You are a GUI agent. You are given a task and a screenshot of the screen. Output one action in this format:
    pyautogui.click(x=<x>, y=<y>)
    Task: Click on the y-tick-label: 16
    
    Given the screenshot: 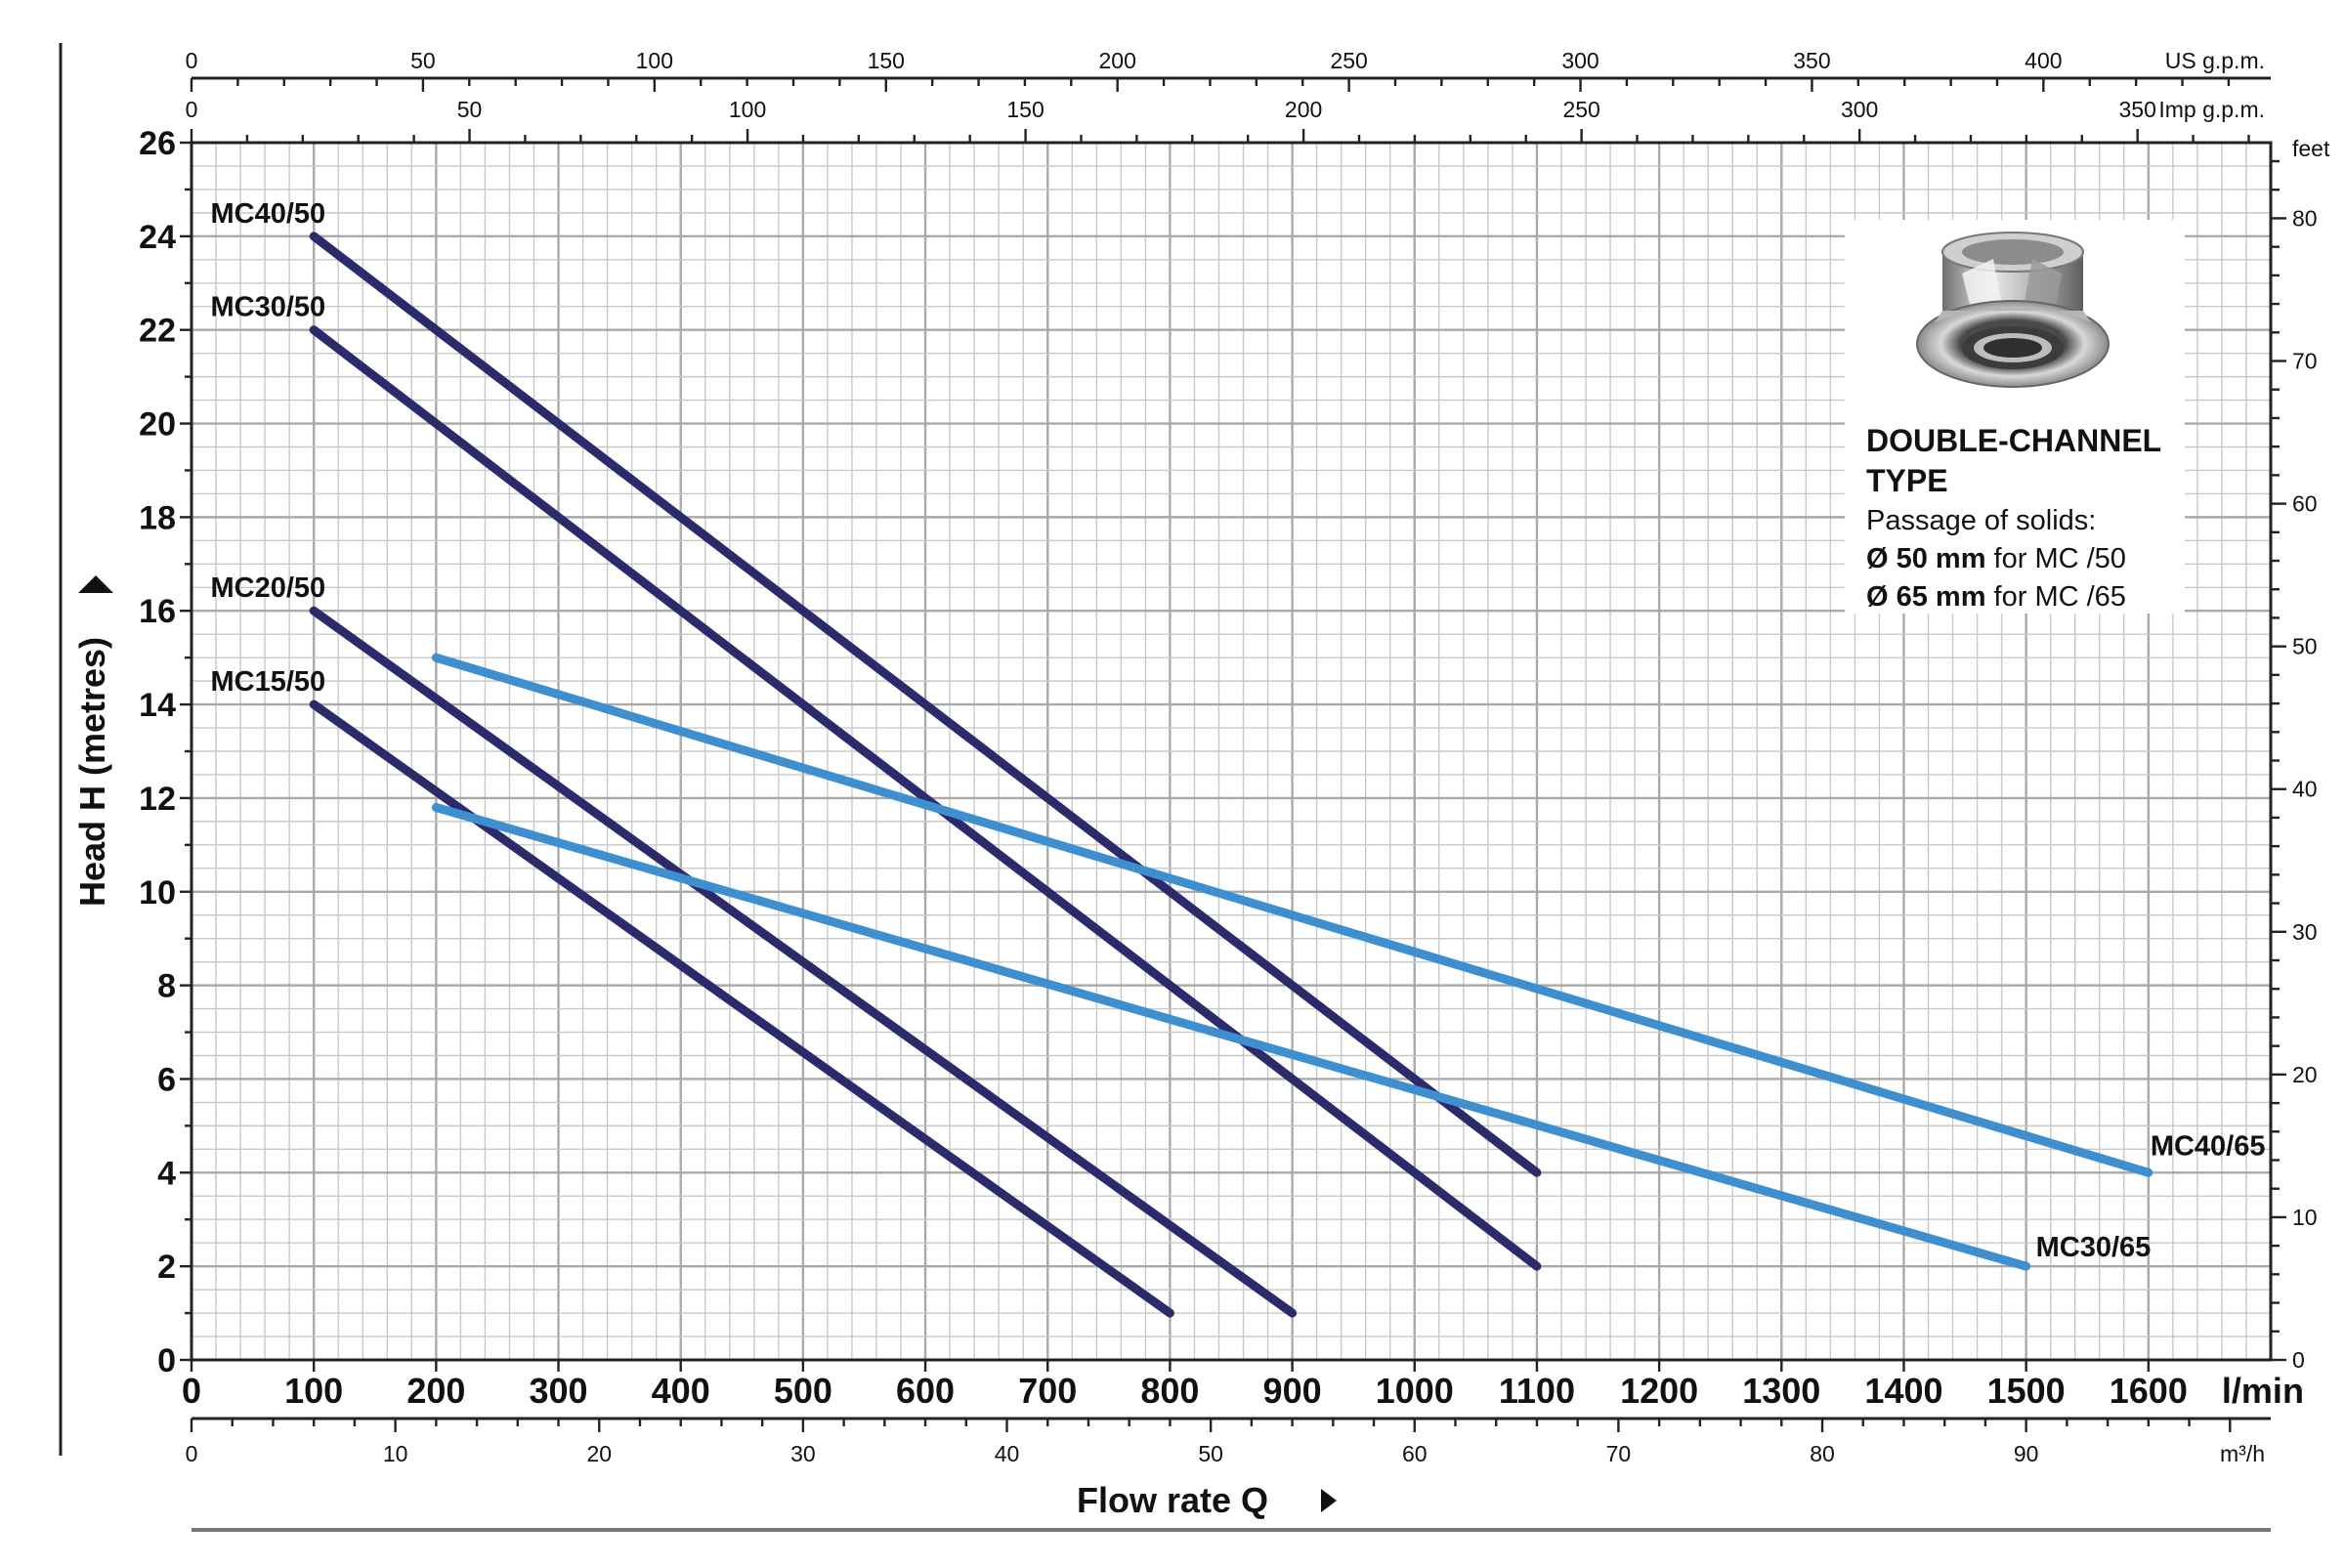 What is the action you would take?
    pyautogui.click(x=157, y=611)
    